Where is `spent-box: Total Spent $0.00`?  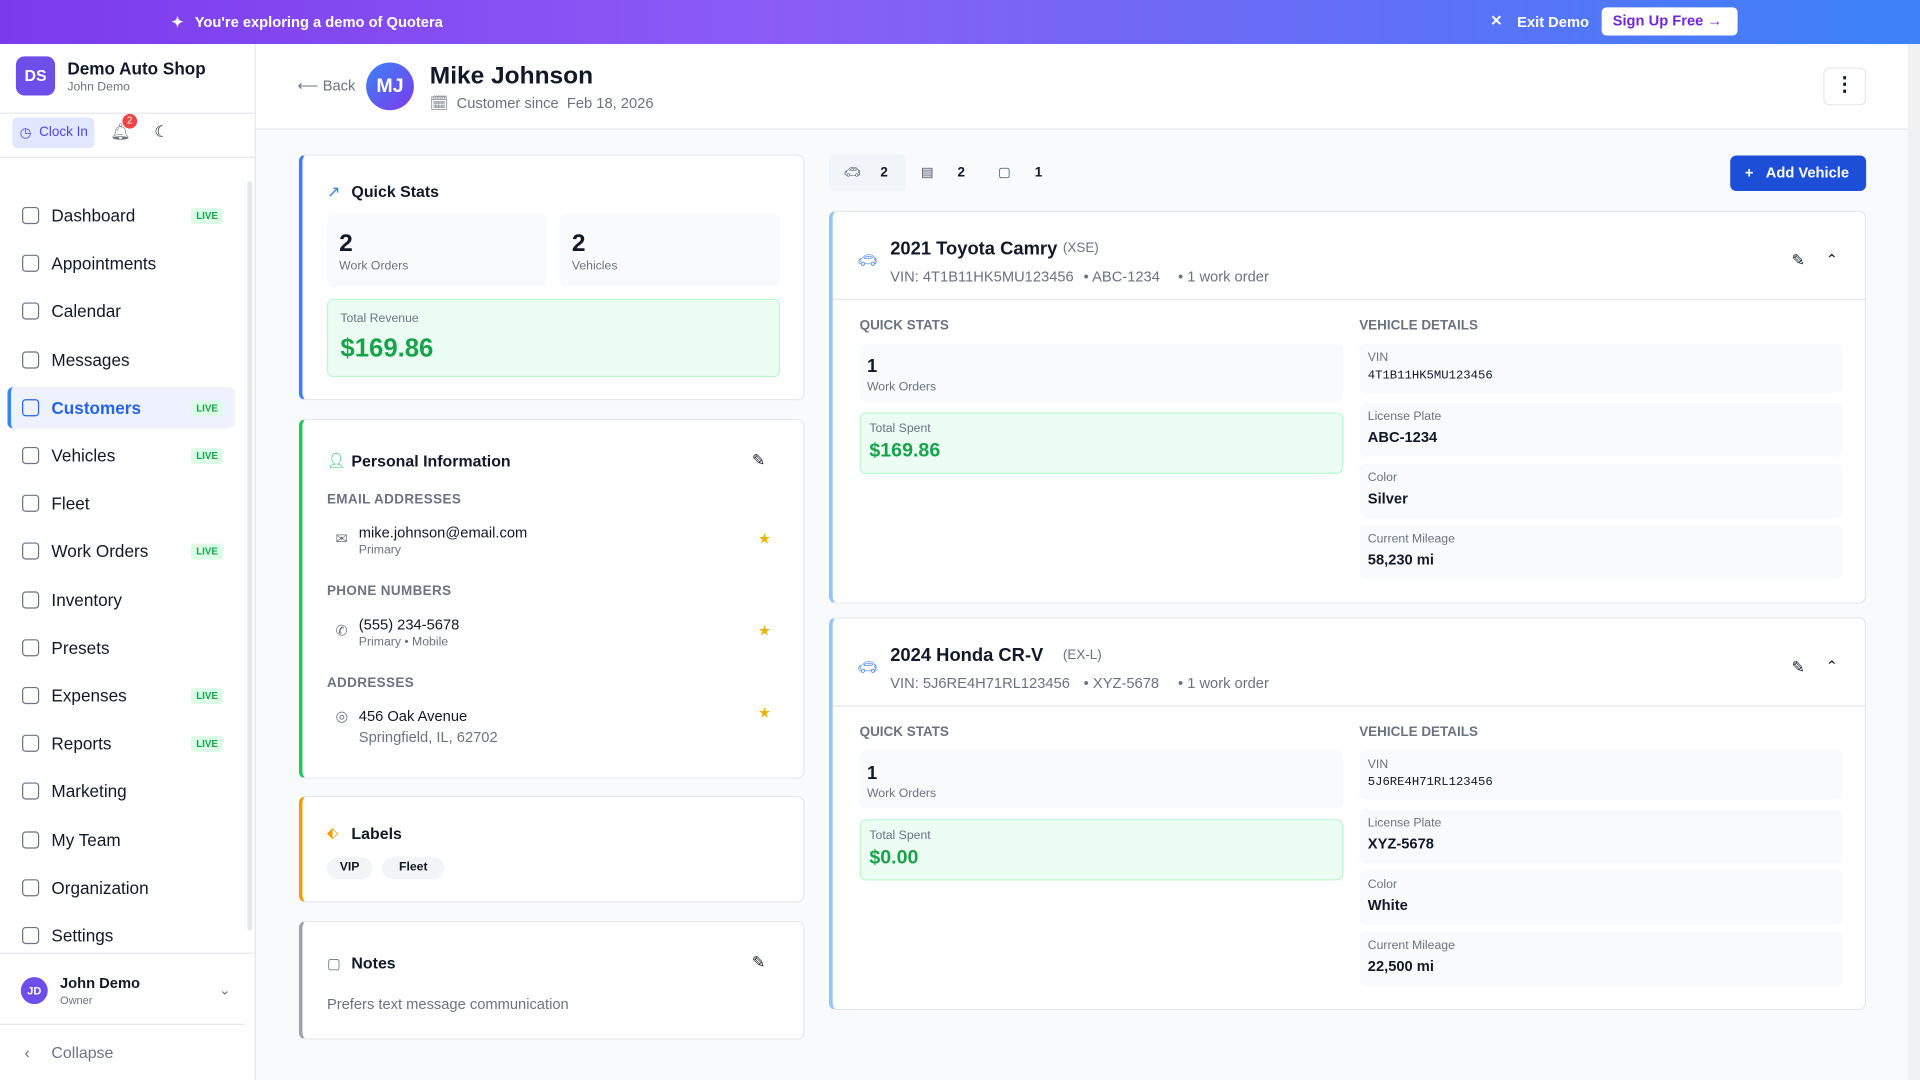 spent-box: Total Spent $0.00 is located at coordinates (1101, 850).